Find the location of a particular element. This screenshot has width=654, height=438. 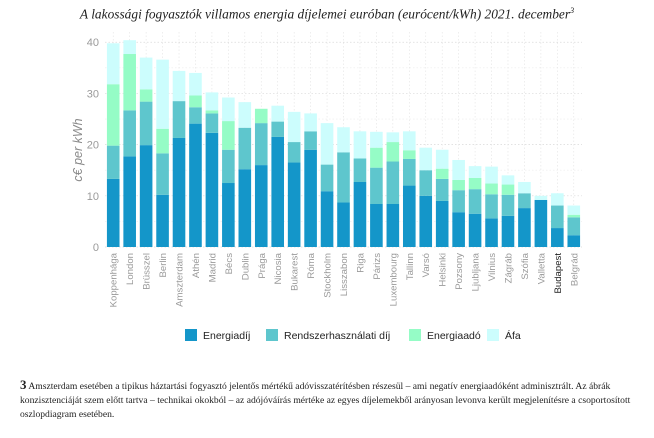

x-tick-label: Vilnius is located at coordinates (492, 267).